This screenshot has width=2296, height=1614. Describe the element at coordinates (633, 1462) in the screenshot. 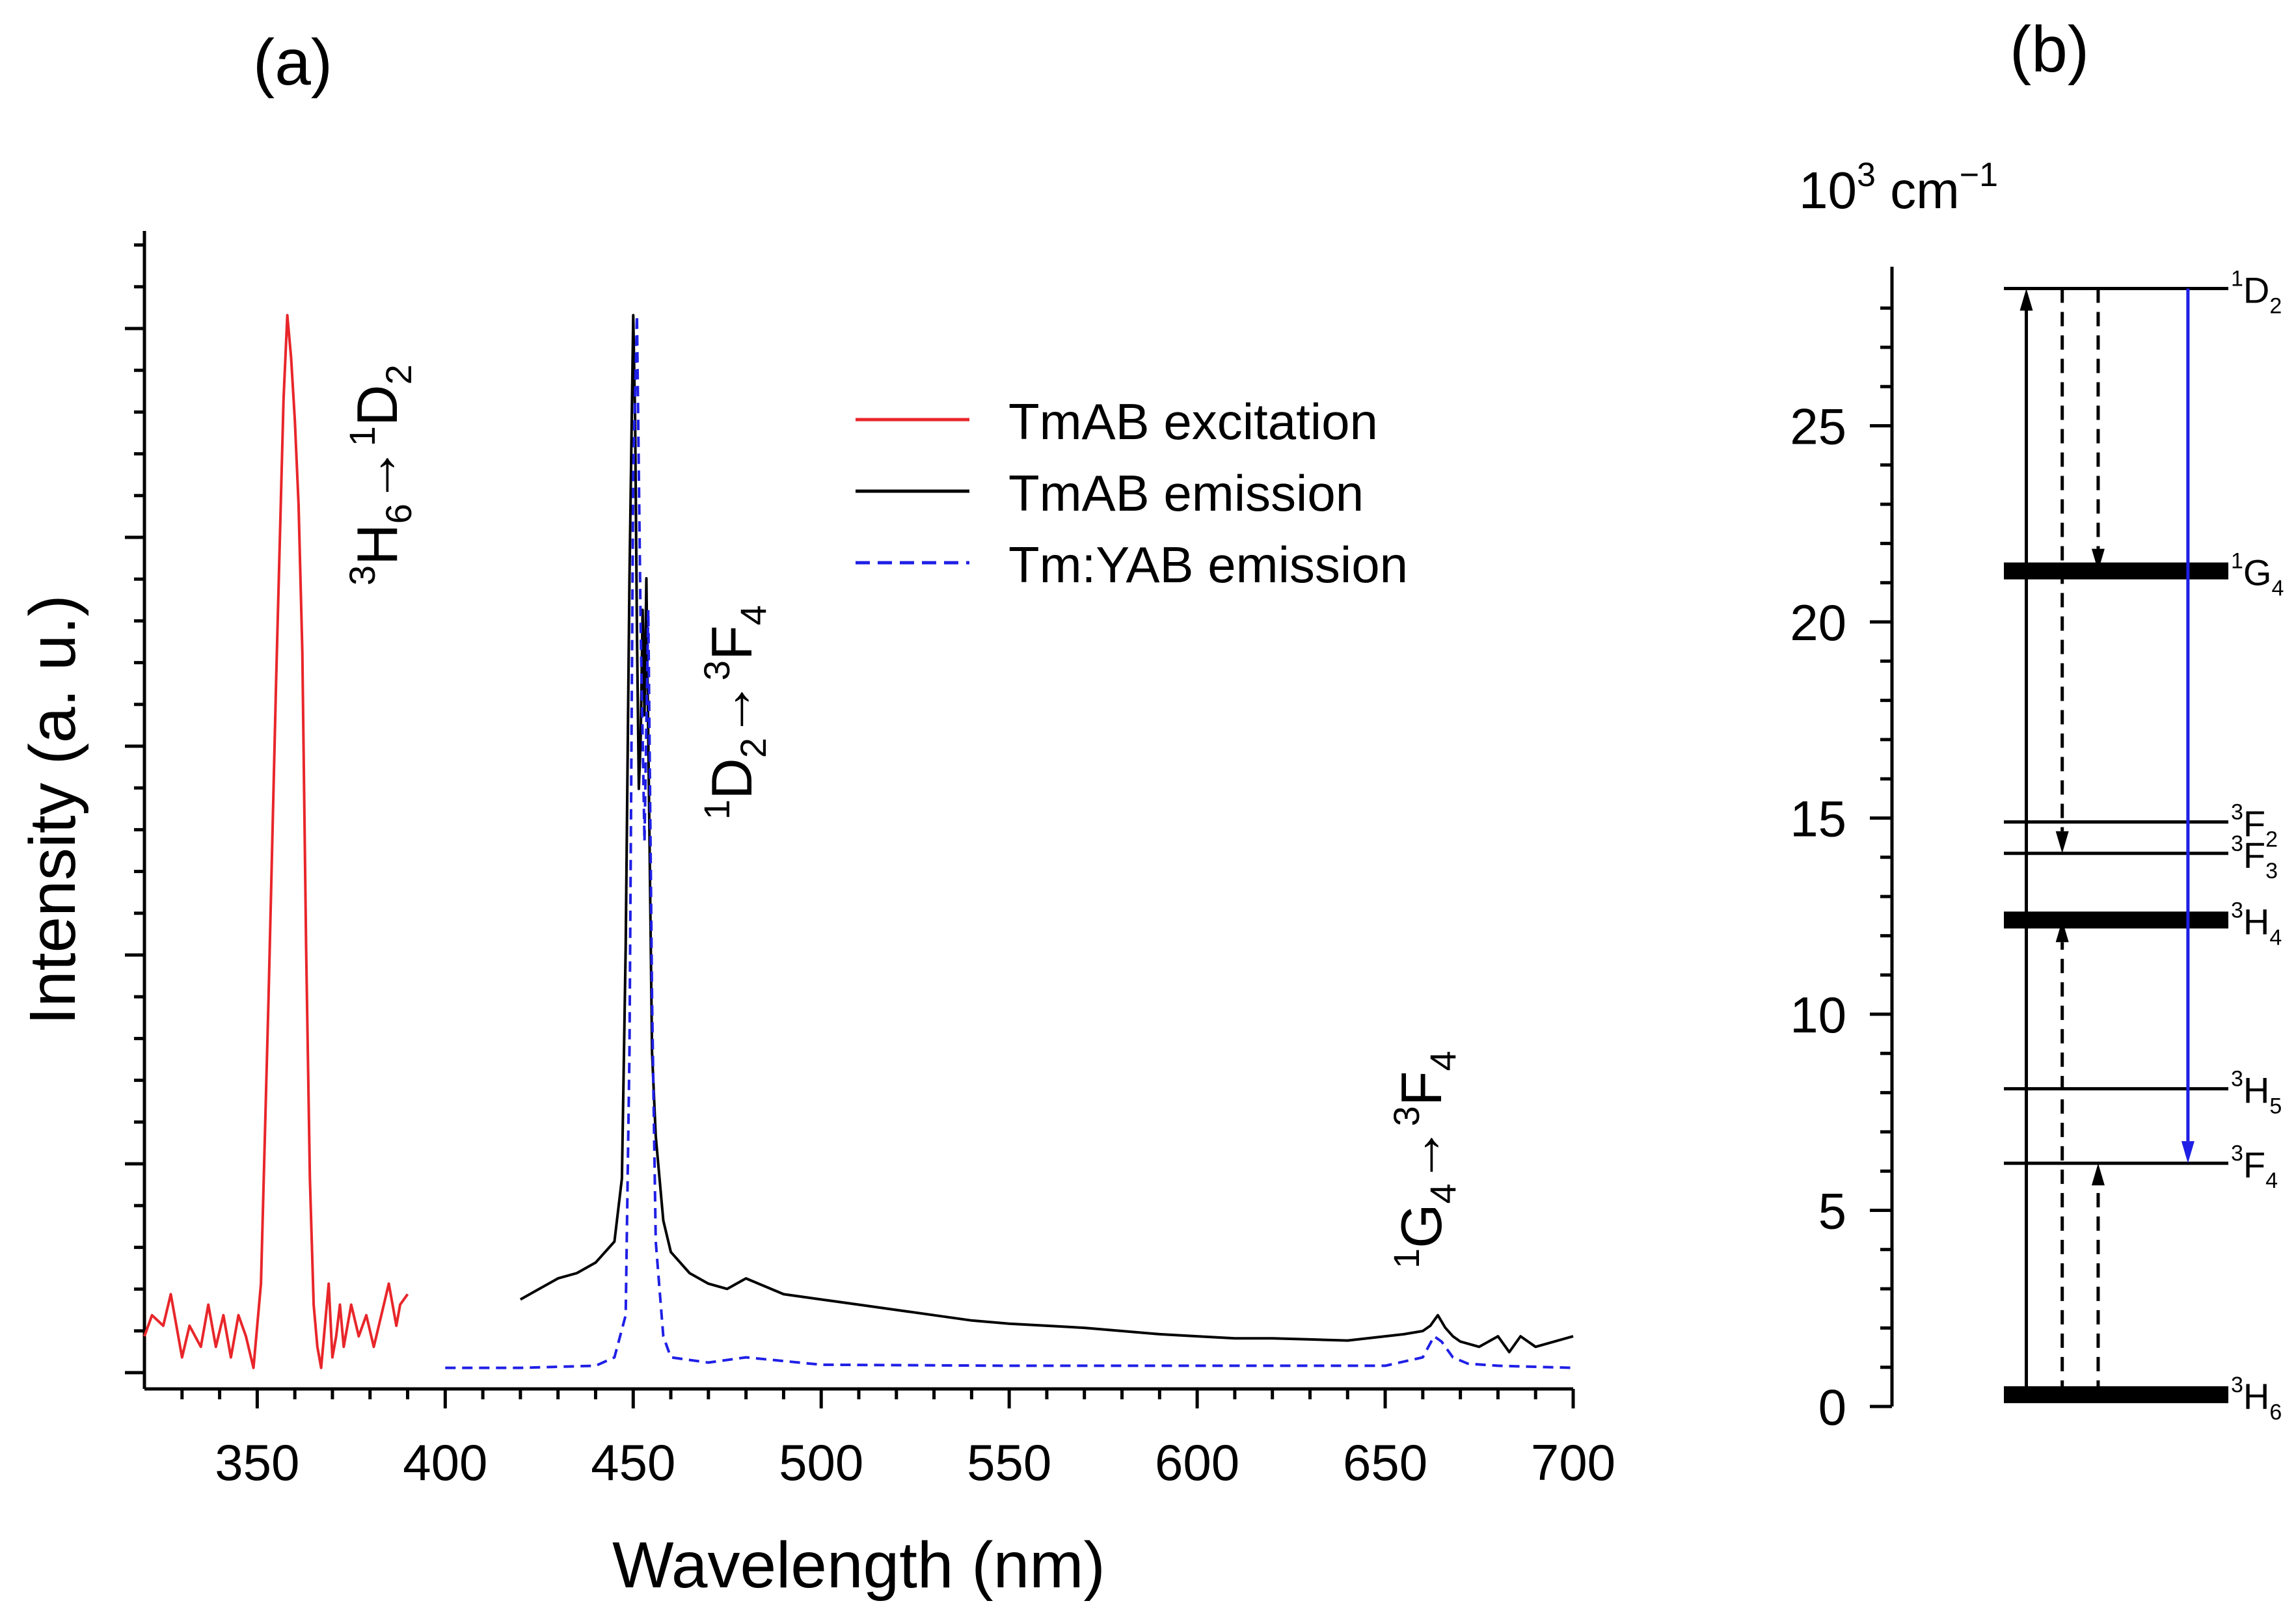

I see `x-tick-label: 450` at that location.